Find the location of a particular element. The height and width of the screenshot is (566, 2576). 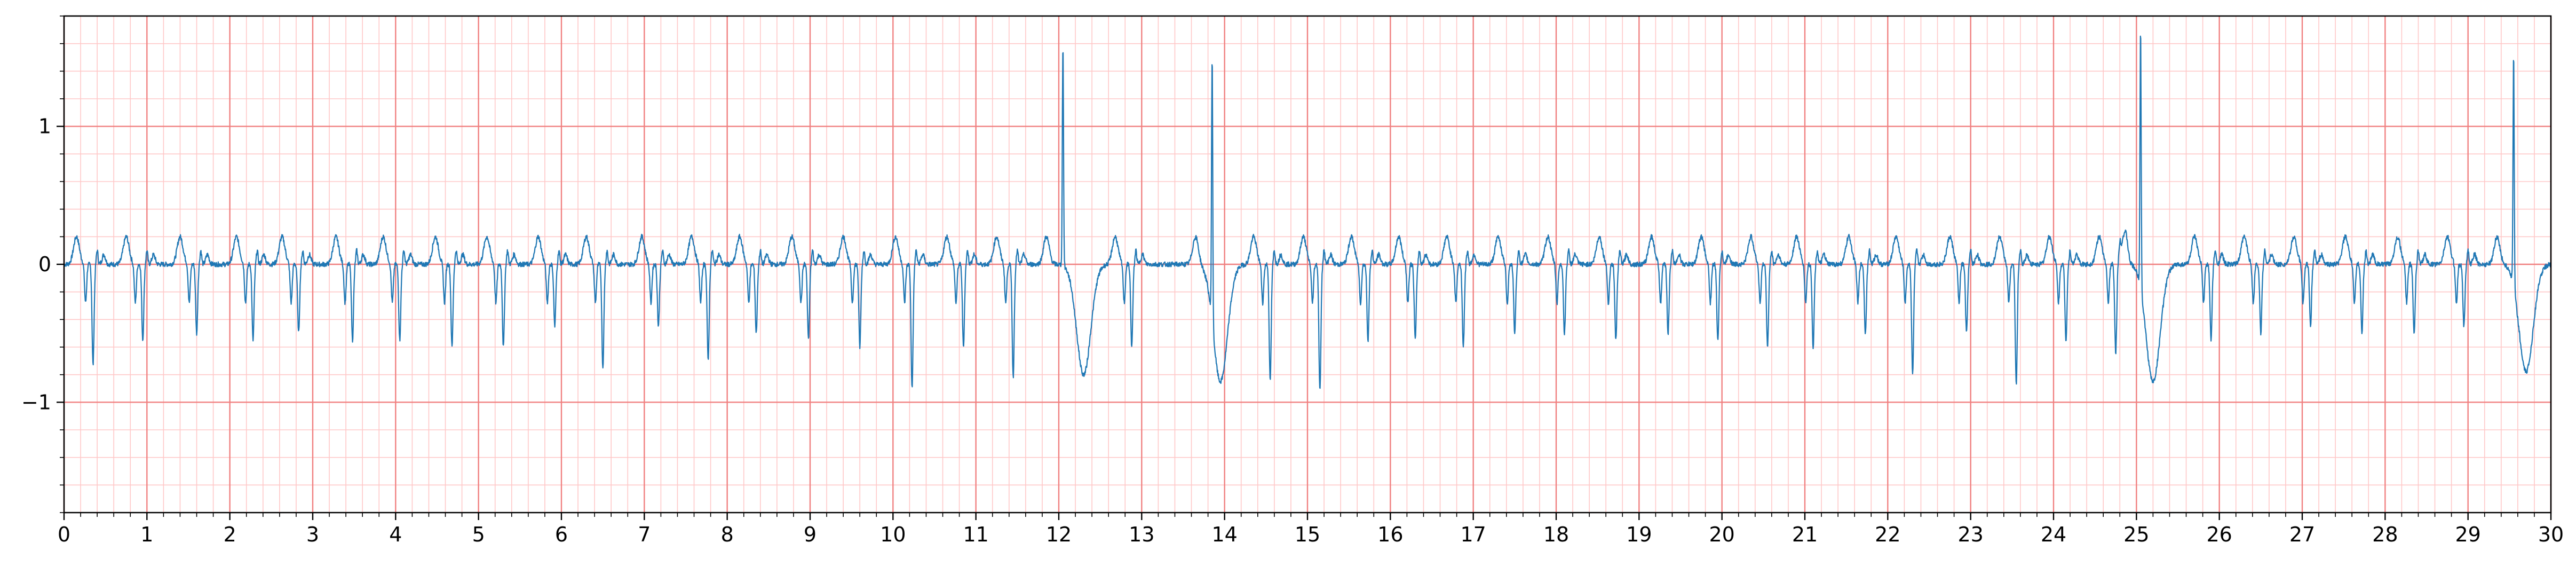

y-tick-label: 0 is located at coordinates (44, 264).